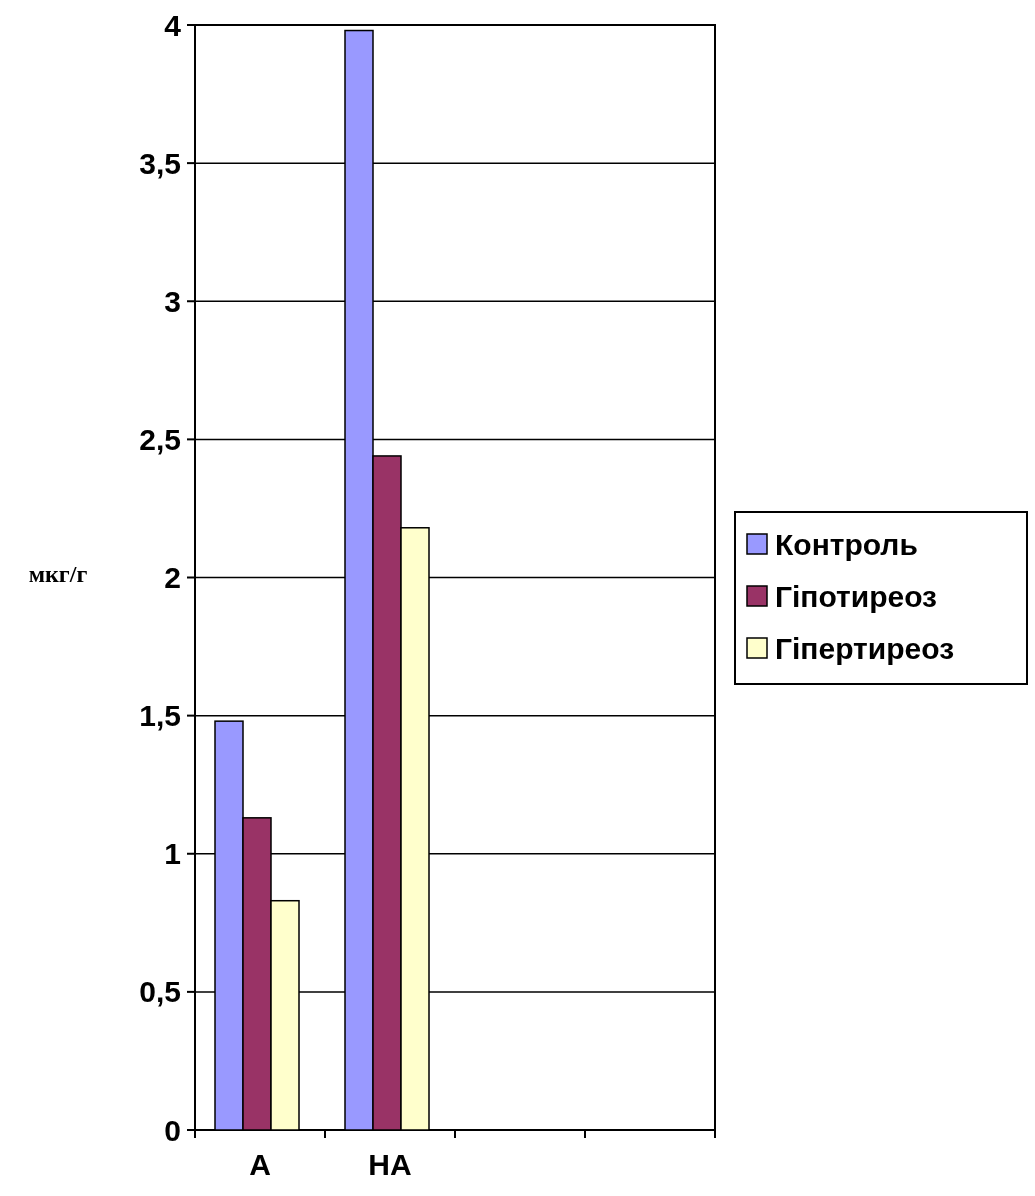 The height and width of the screenshot is (1196, 1035). I want to click on y-tick-label: 0, so click(172, 1130).